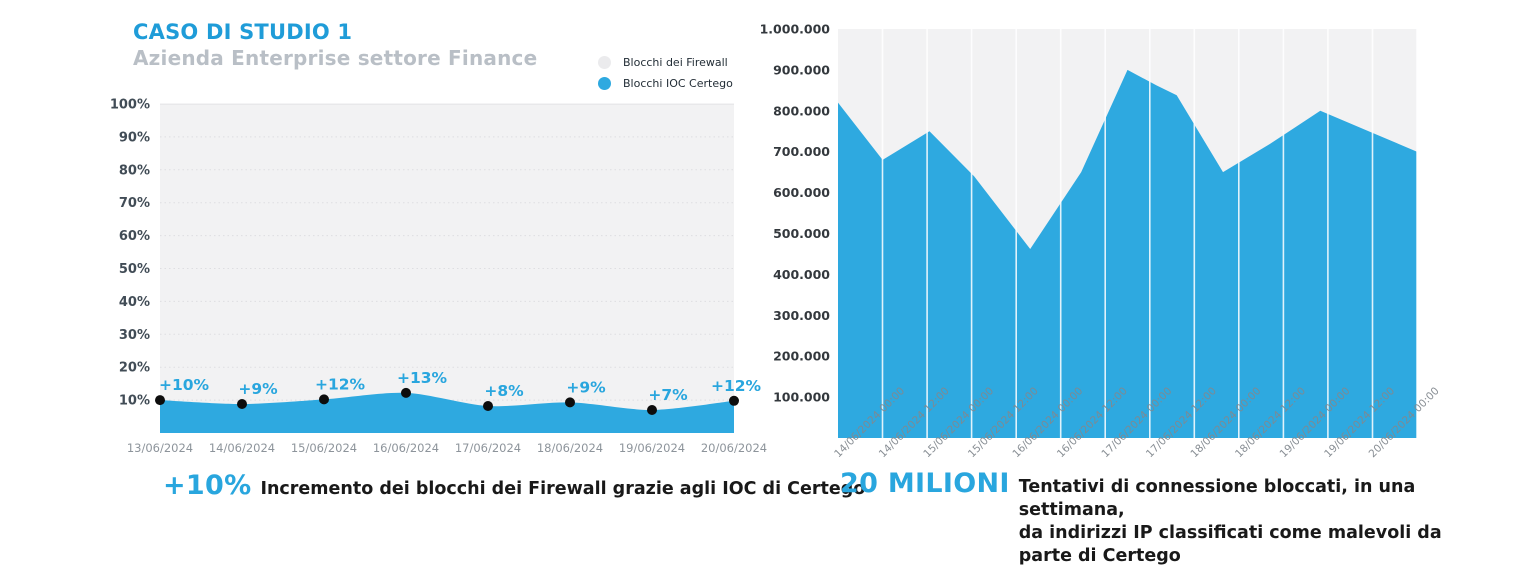 This screenshot has height=568, width=1536. Describe the element at coordinates (134, 335) in the screenshot. I see `y-axis-tick: 30%` at that location.